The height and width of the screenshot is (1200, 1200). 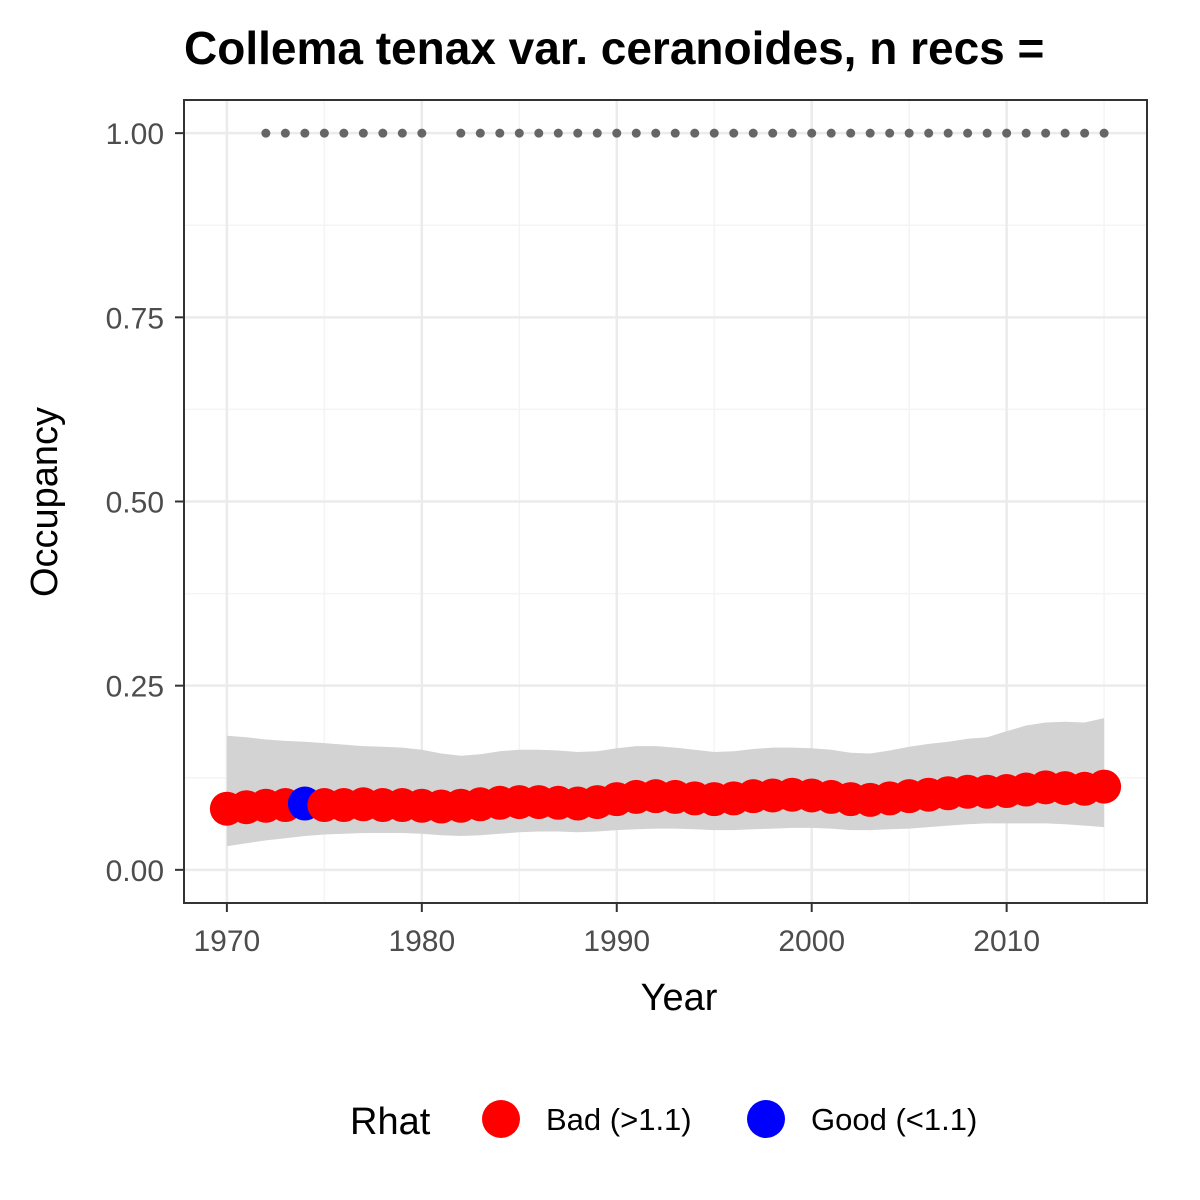 What do you see at coordinates (714, 133) in the screenshot?
I see `record-point-1995` at bounding box center [714, 133].